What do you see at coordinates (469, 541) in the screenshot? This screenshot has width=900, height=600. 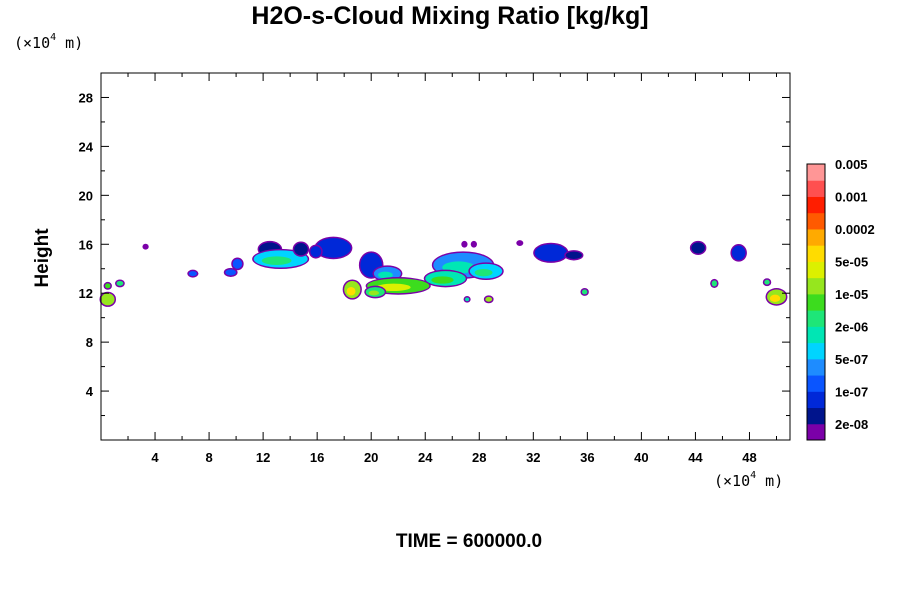 I see `time-label: TIME = 600000.0` at bounding box center [469, 541].